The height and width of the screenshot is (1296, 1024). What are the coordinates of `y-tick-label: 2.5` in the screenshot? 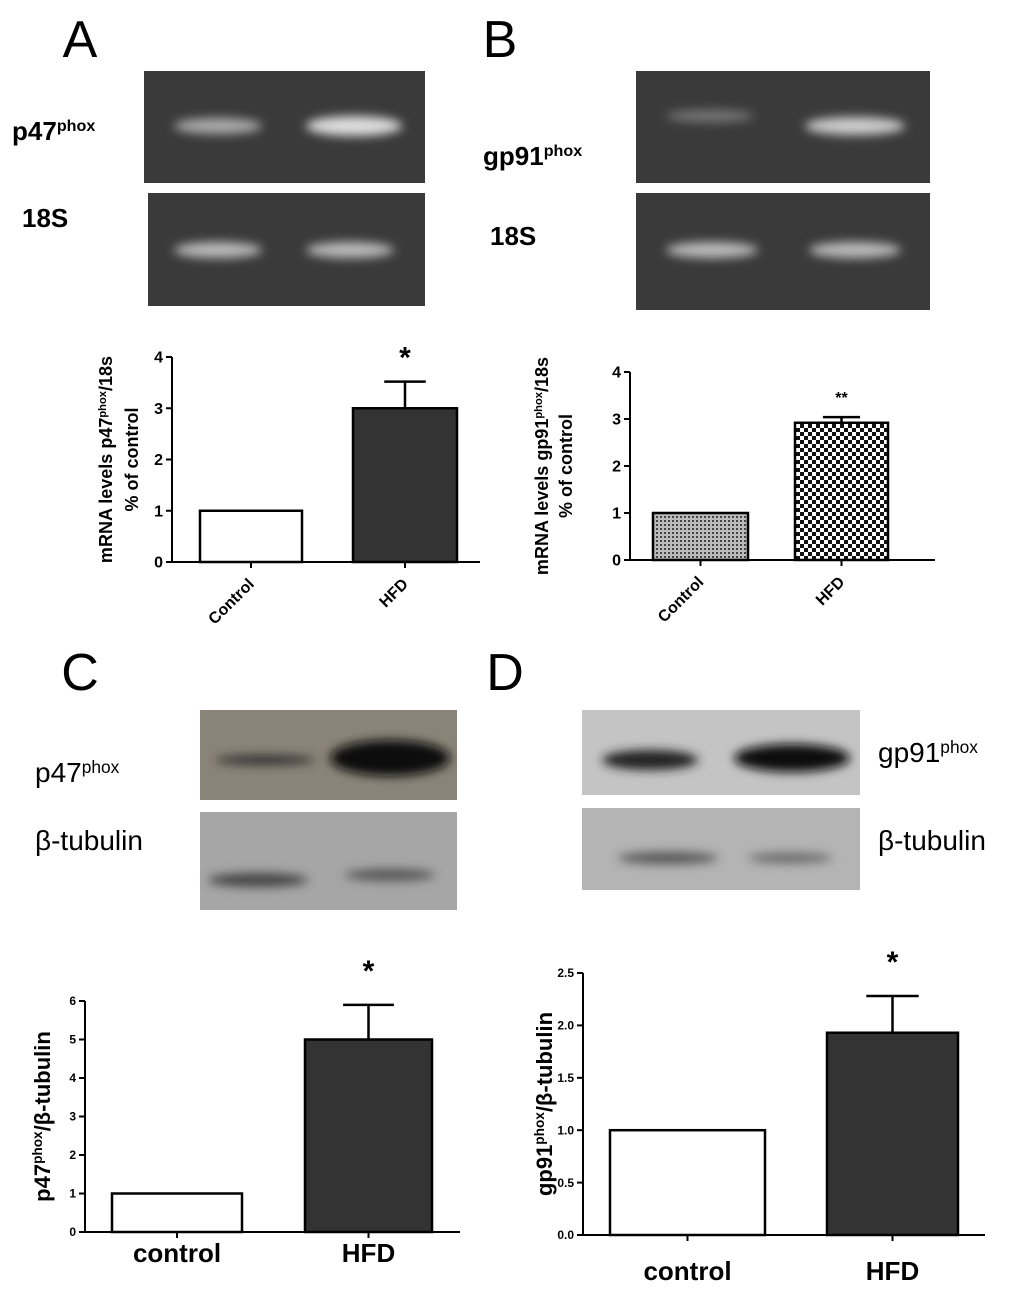 It's located at (565, 973).